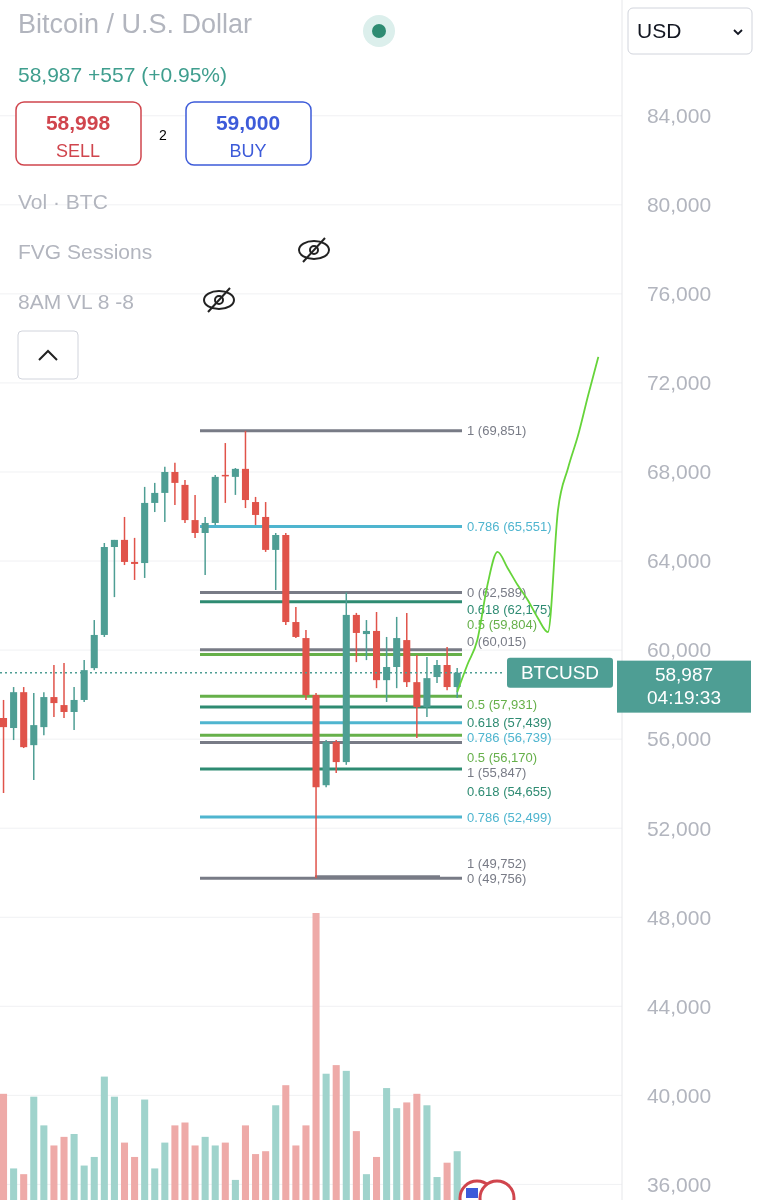  I want to click on ref-line-label: 1 (69,851), so click(497, 431).